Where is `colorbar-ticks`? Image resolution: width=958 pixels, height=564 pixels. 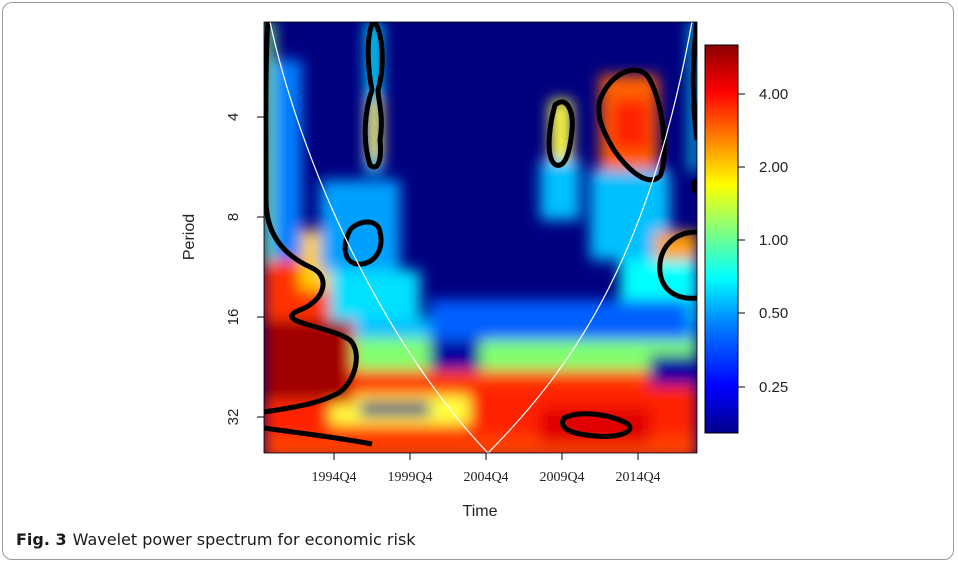
colorbar-ticks is located at coordinates (741, 240).